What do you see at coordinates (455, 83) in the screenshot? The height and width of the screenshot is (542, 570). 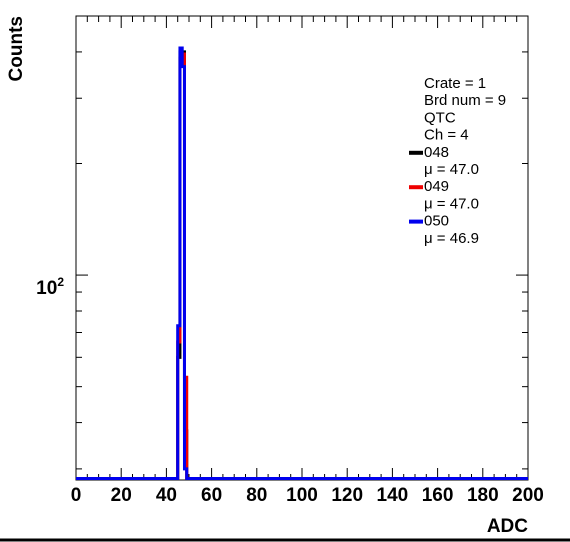 I see `legend-header-line: Crate = 1` at bounding box center [455, 83].